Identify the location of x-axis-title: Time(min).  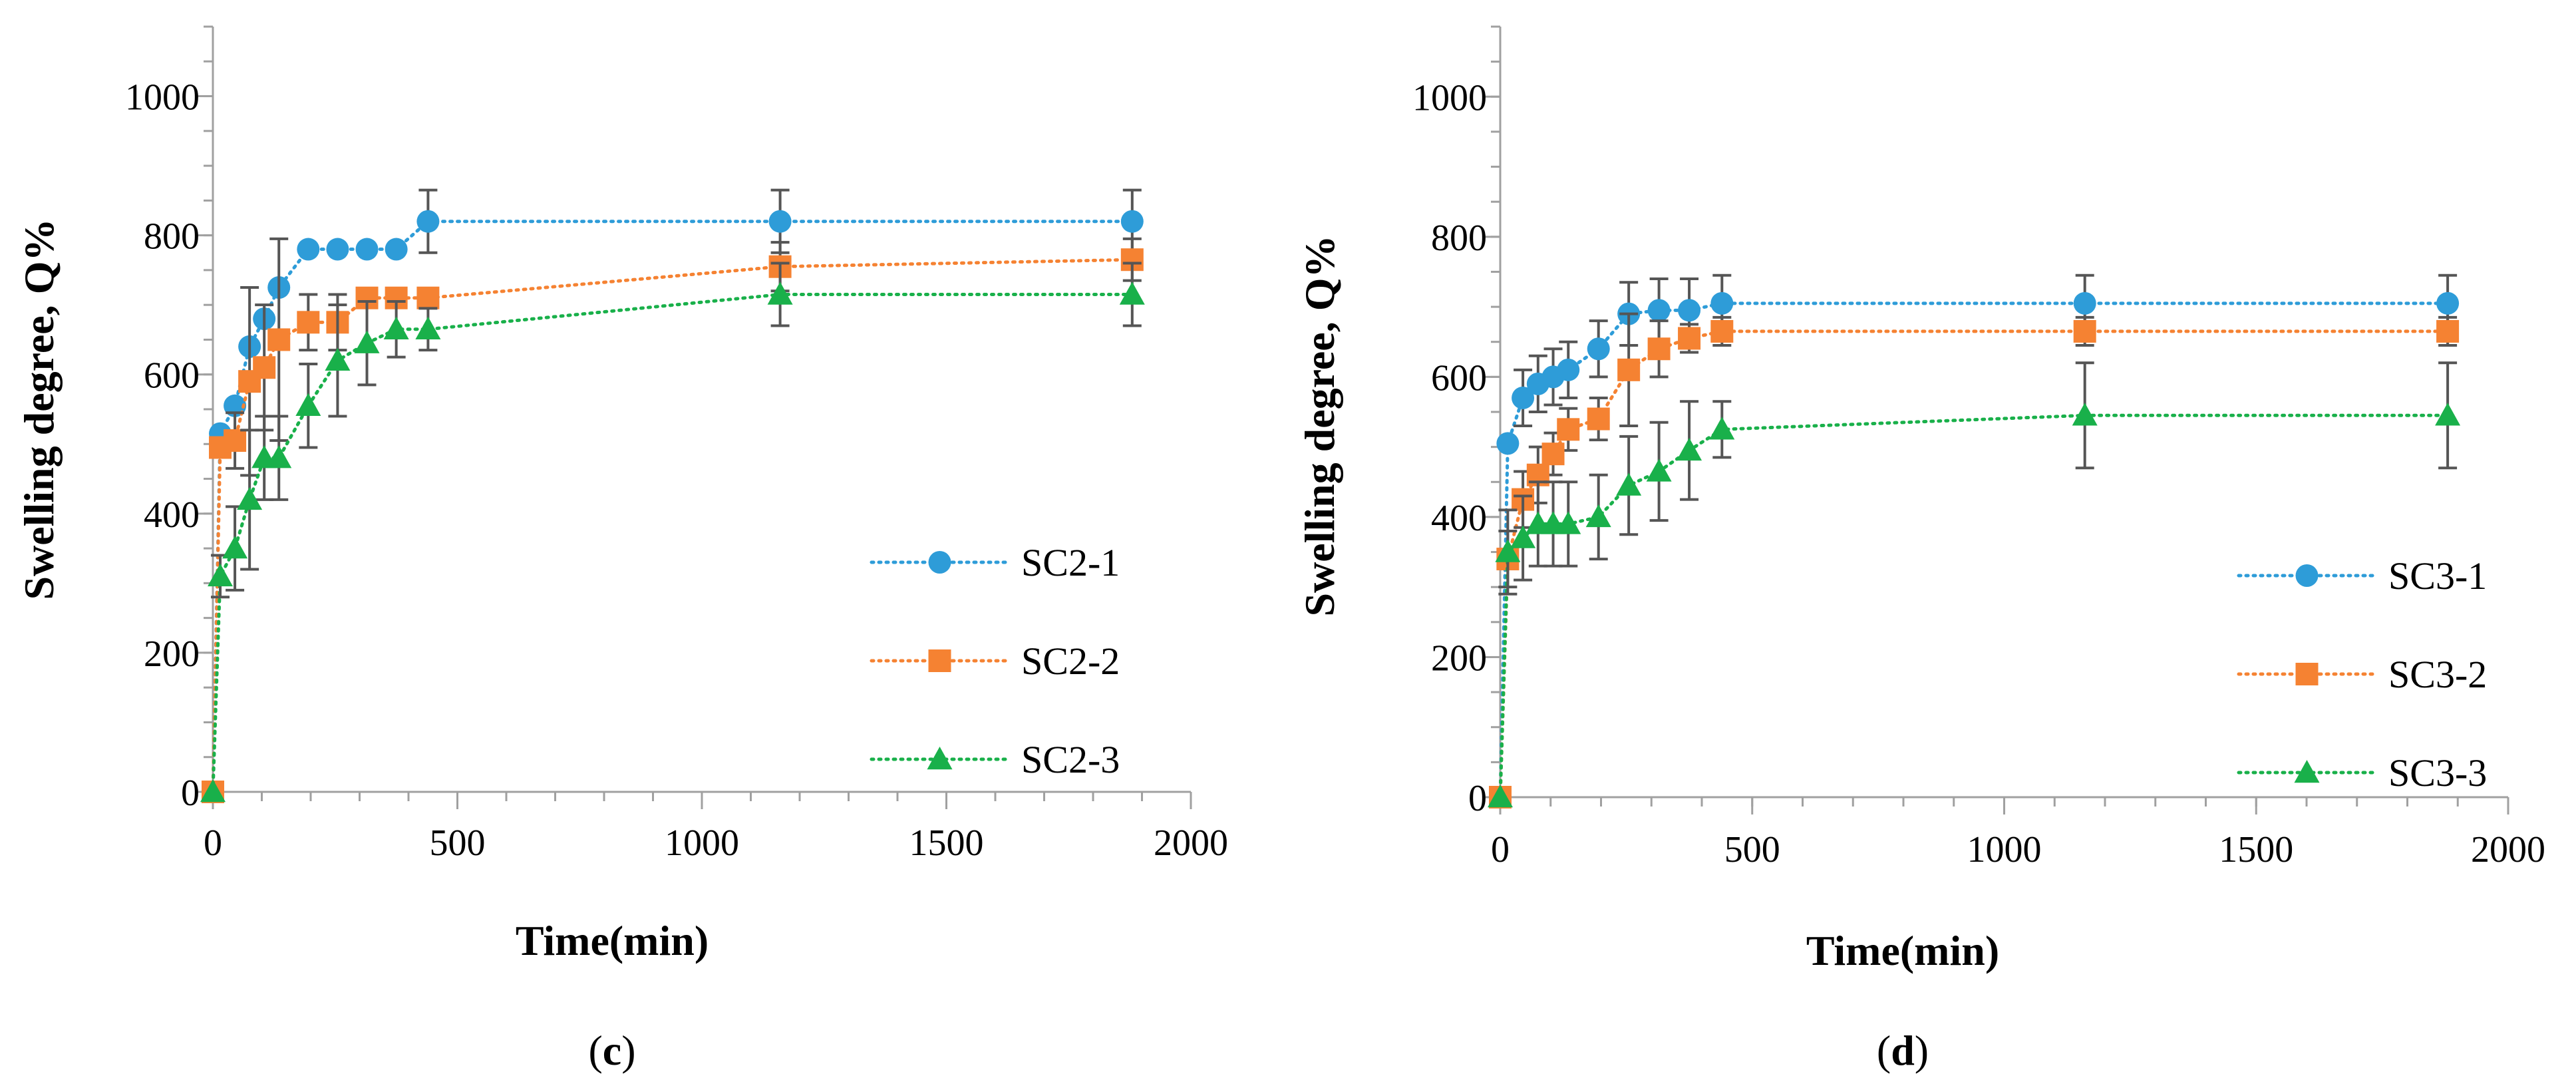
(612, 940).